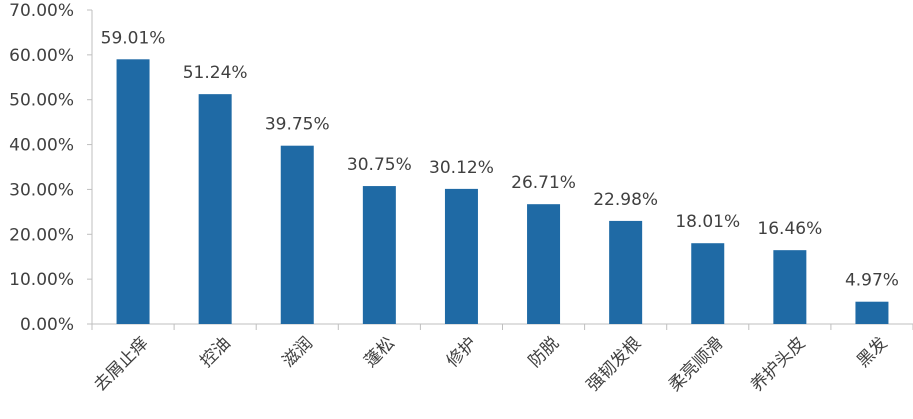  Describe the element at coordinates (41, 235) in the screenshot. I see `y-tick-label: 20.00%` at that location.